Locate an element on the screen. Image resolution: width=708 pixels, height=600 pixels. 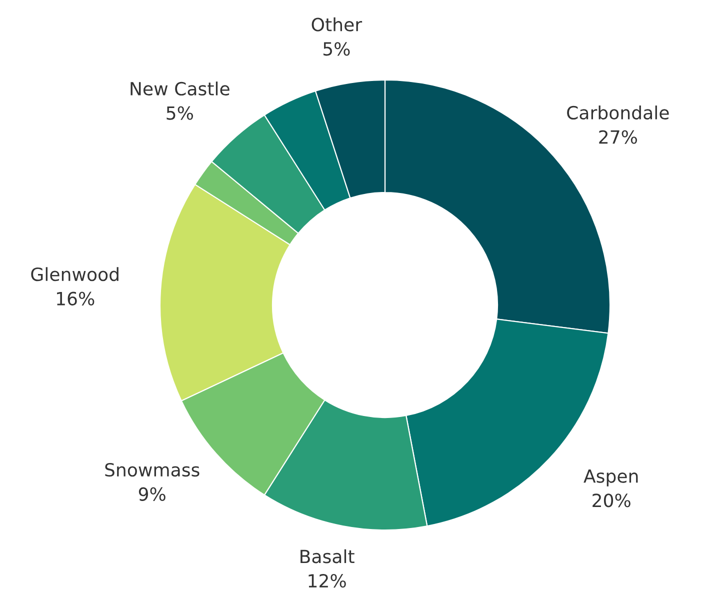
slice-label: Aspen is located at coordinates (611, 477).